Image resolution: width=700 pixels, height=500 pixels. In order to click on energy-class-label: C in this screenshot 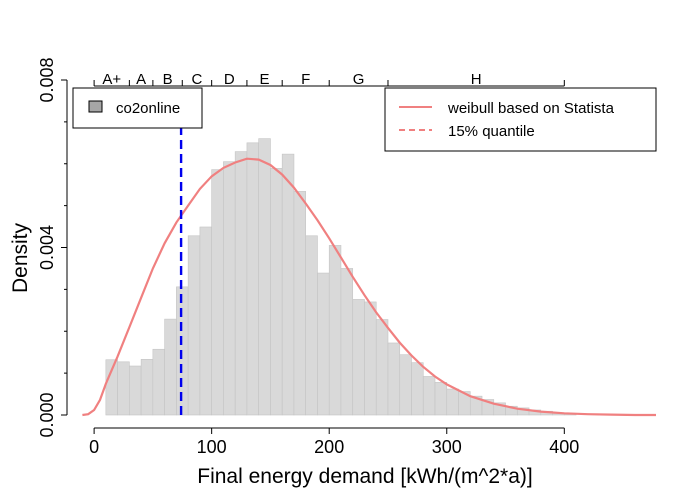, I will do `click(197, 79)`.